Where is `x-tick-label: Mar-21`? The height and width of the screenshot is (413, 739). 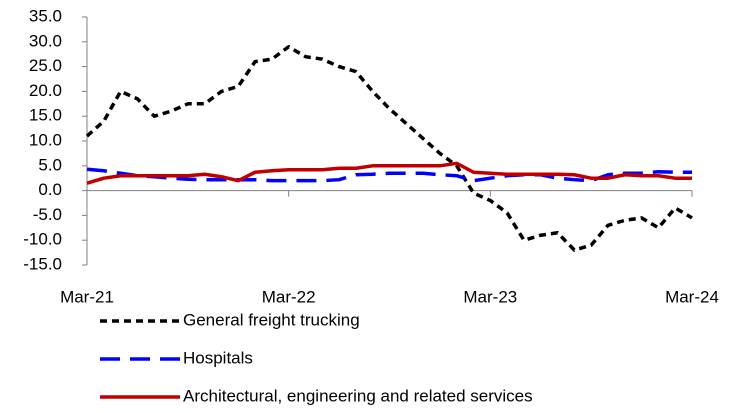 x-tick-label: Mar-21 is located at coordinates (87, 296).